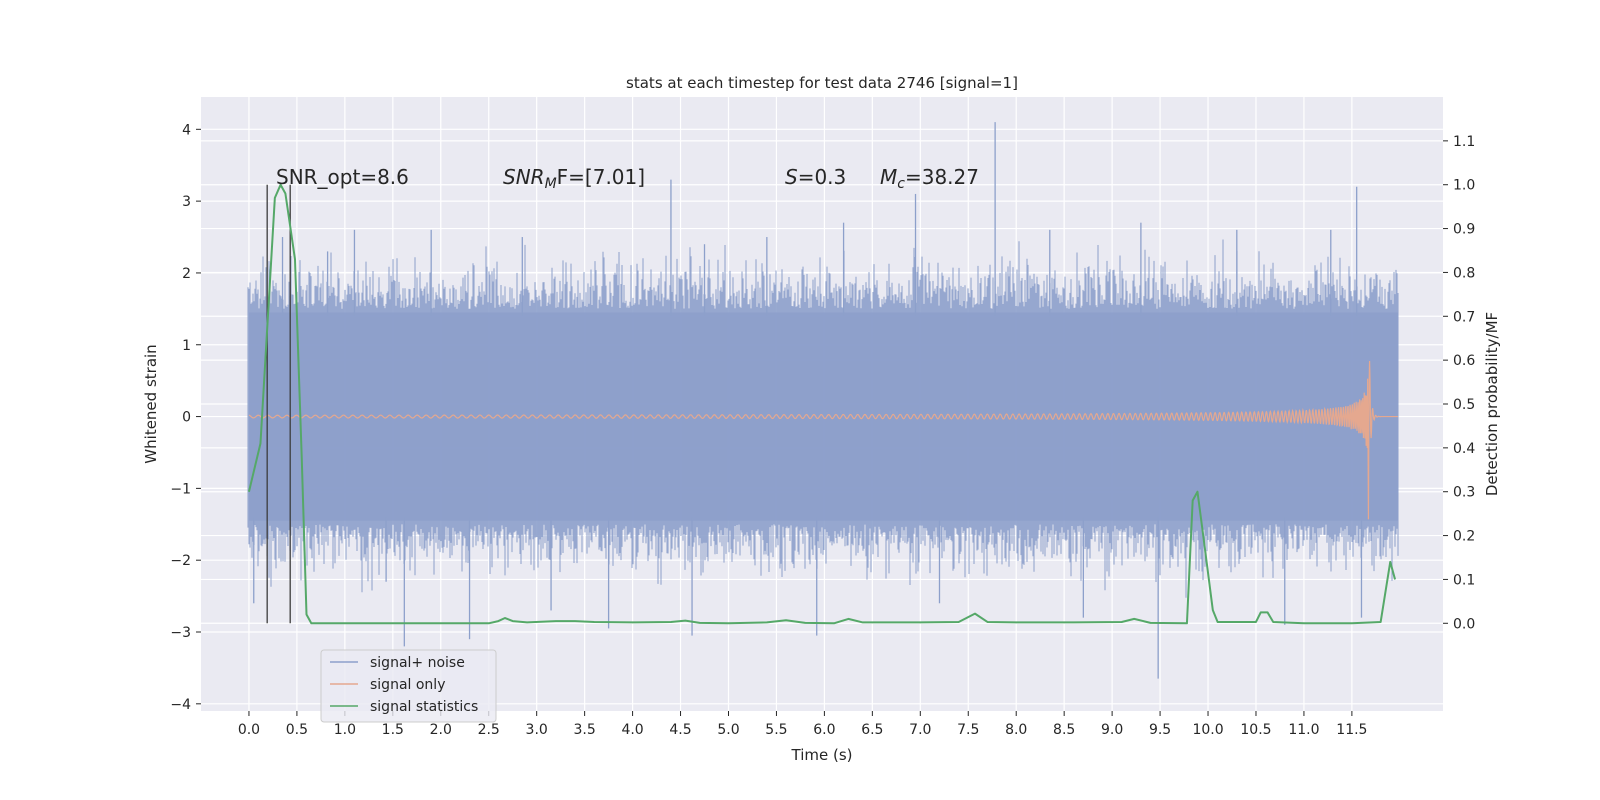 The height and width of the screenshot is (800, 1600). What do you see at coordinates (1303, 730) in the screenshot?
I see `x-tick-label-22: 11.0` at bounding box center [1303, 730].